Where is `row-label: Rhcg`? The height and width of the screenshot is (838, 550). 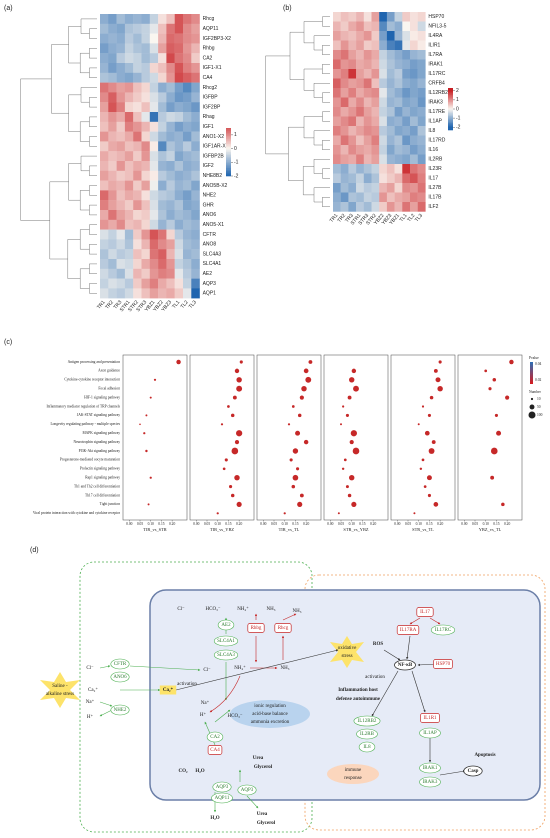 row-label: Rhcg is located at coordinates (209, 19).